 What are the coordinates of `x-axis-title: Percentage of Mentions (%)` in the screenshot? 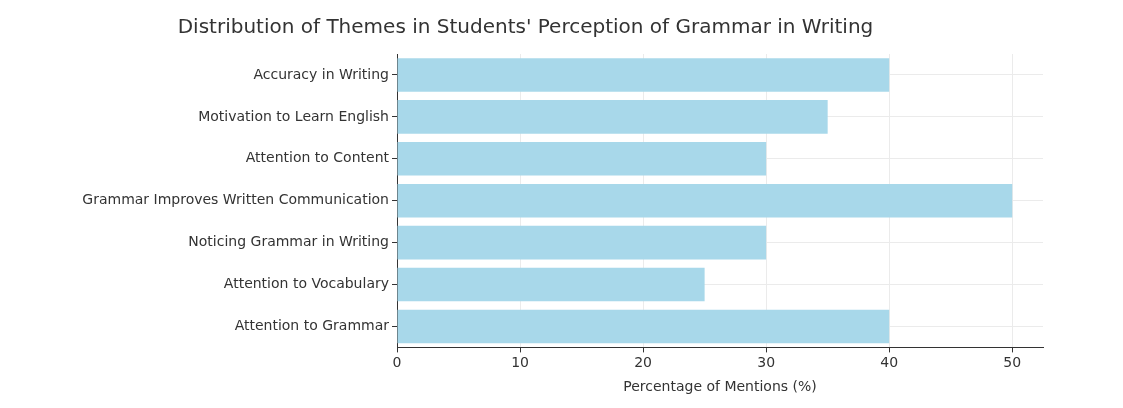 It's located at (720, 386).